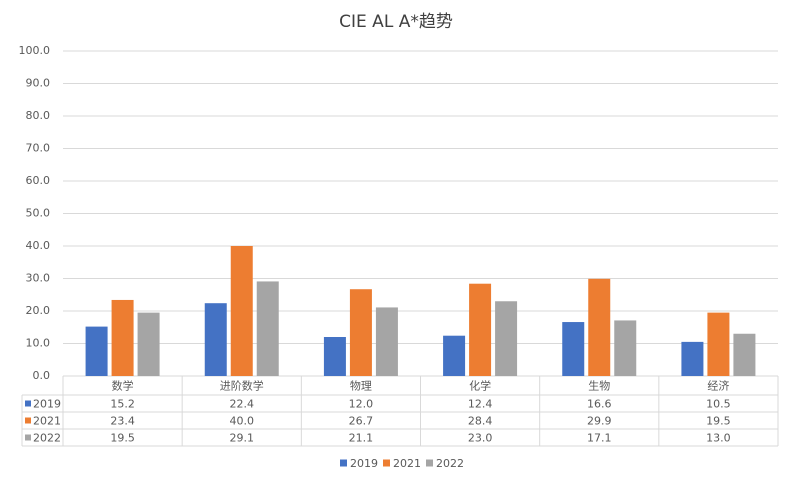  Describe the element at coordinates (242, 438) in the screenshot. I see `table-cell: 29.1` at that location.